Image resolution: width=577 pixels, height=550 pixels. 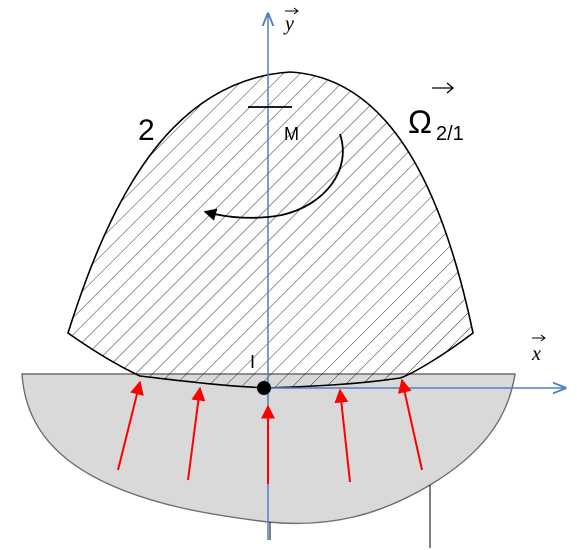 What do you see at coordinates (270, 431) in the screenshot?
I see `force-arrows` at bounding box center [270, 431].